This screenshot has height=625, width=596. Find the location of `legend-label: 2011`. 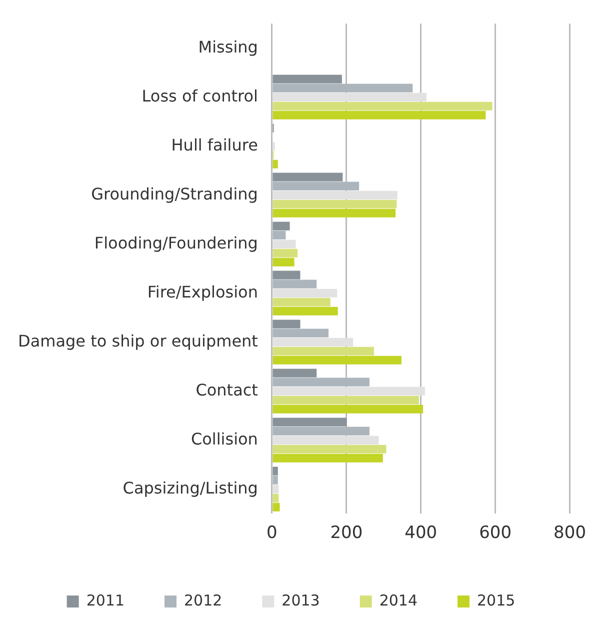

legend-label: 2011 is located at coordinates (105, 600).